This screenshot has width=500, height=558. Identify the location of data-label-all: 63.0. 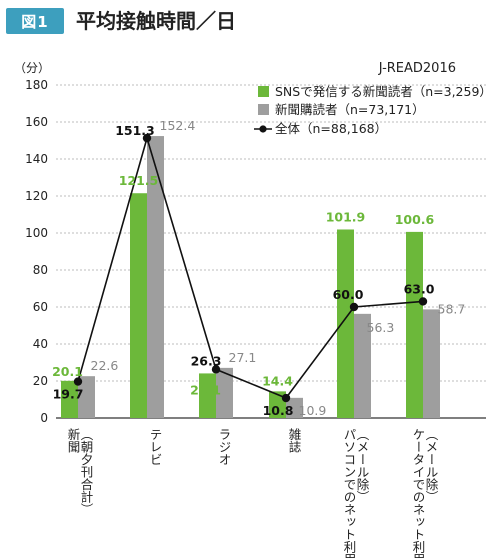
(419, 288).